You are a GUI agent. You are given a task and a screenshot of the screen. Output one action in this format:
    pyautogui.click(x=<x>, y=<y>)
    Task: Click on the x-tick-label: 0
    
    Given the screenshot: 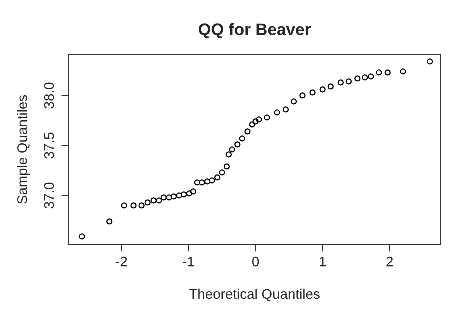 What is the action you would take?
    pyautogui.click(x=256, y=261)
    